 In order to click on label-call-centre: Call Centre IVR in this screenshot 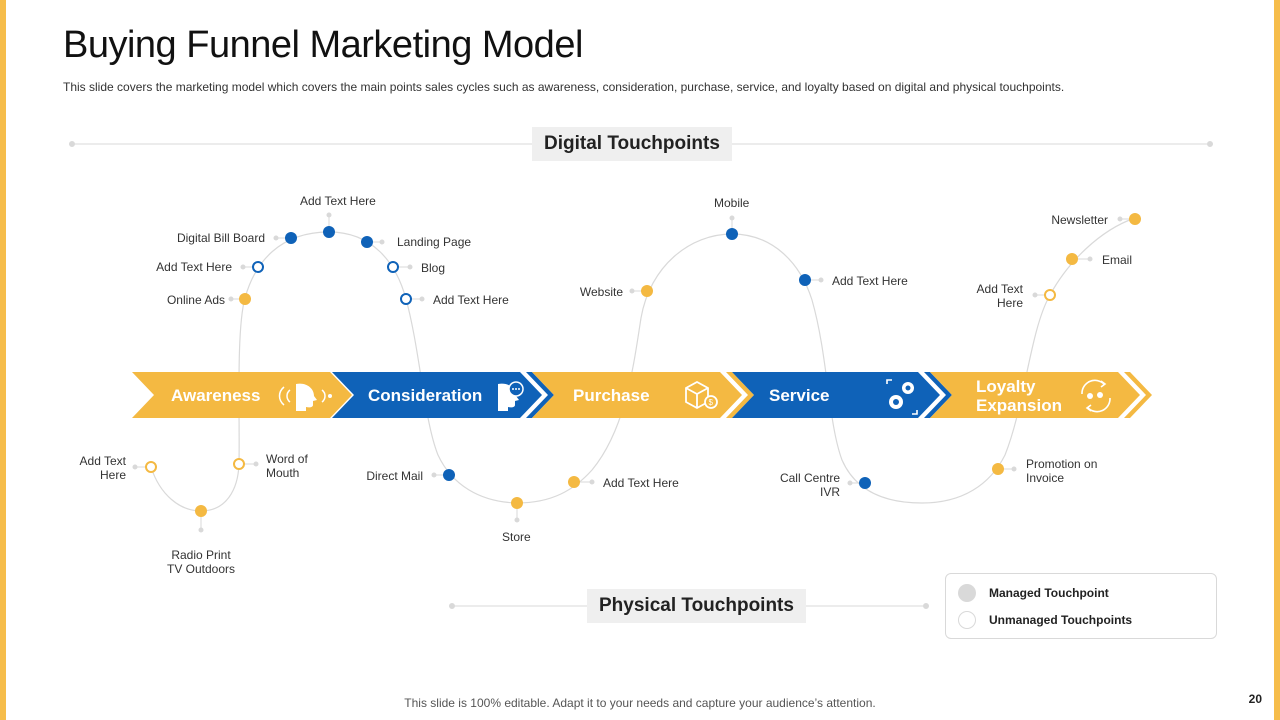, I will do `click(809, 485)`.